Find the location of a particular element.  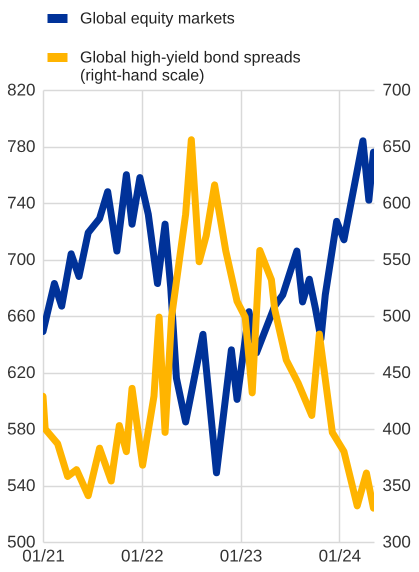

y-tick-label: 620 is located at coordinates (21, 372).